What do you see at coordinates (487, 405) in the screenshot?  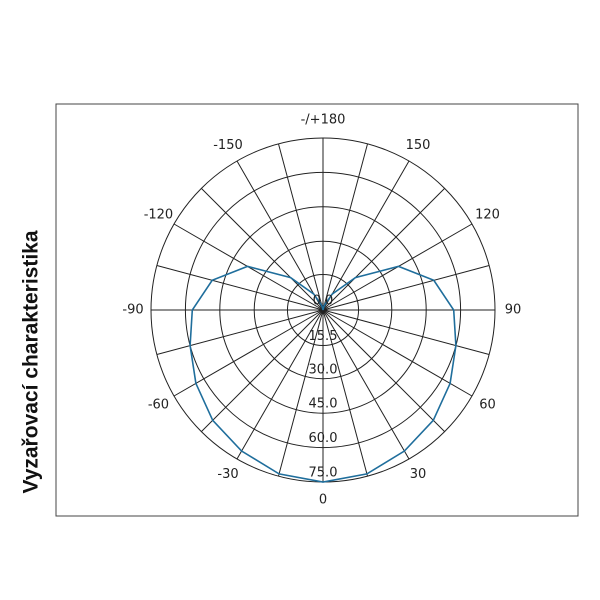 I see `angle-label: 60` at bounding box center [487, 405].